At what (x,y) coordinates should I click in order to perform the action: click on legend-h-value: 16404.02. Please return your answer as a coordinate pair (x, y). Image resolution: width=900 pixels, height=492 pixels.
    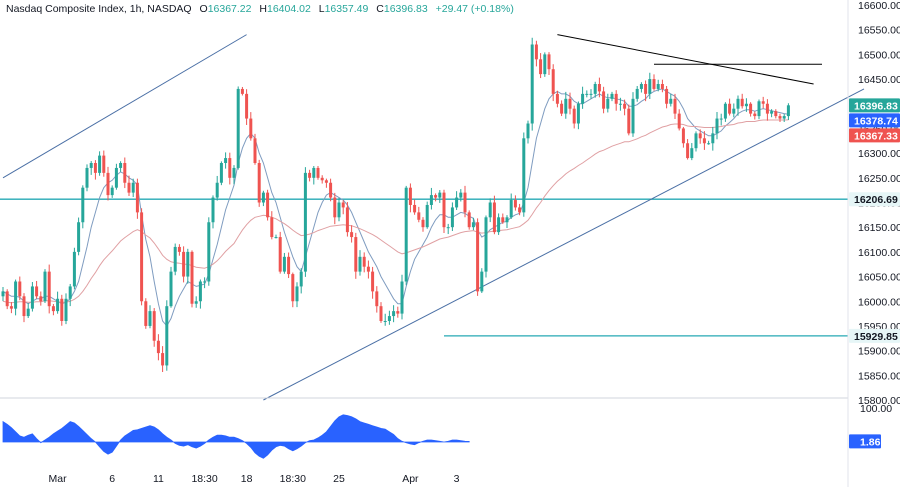
    Looking at the image, I should click on (289, 9).